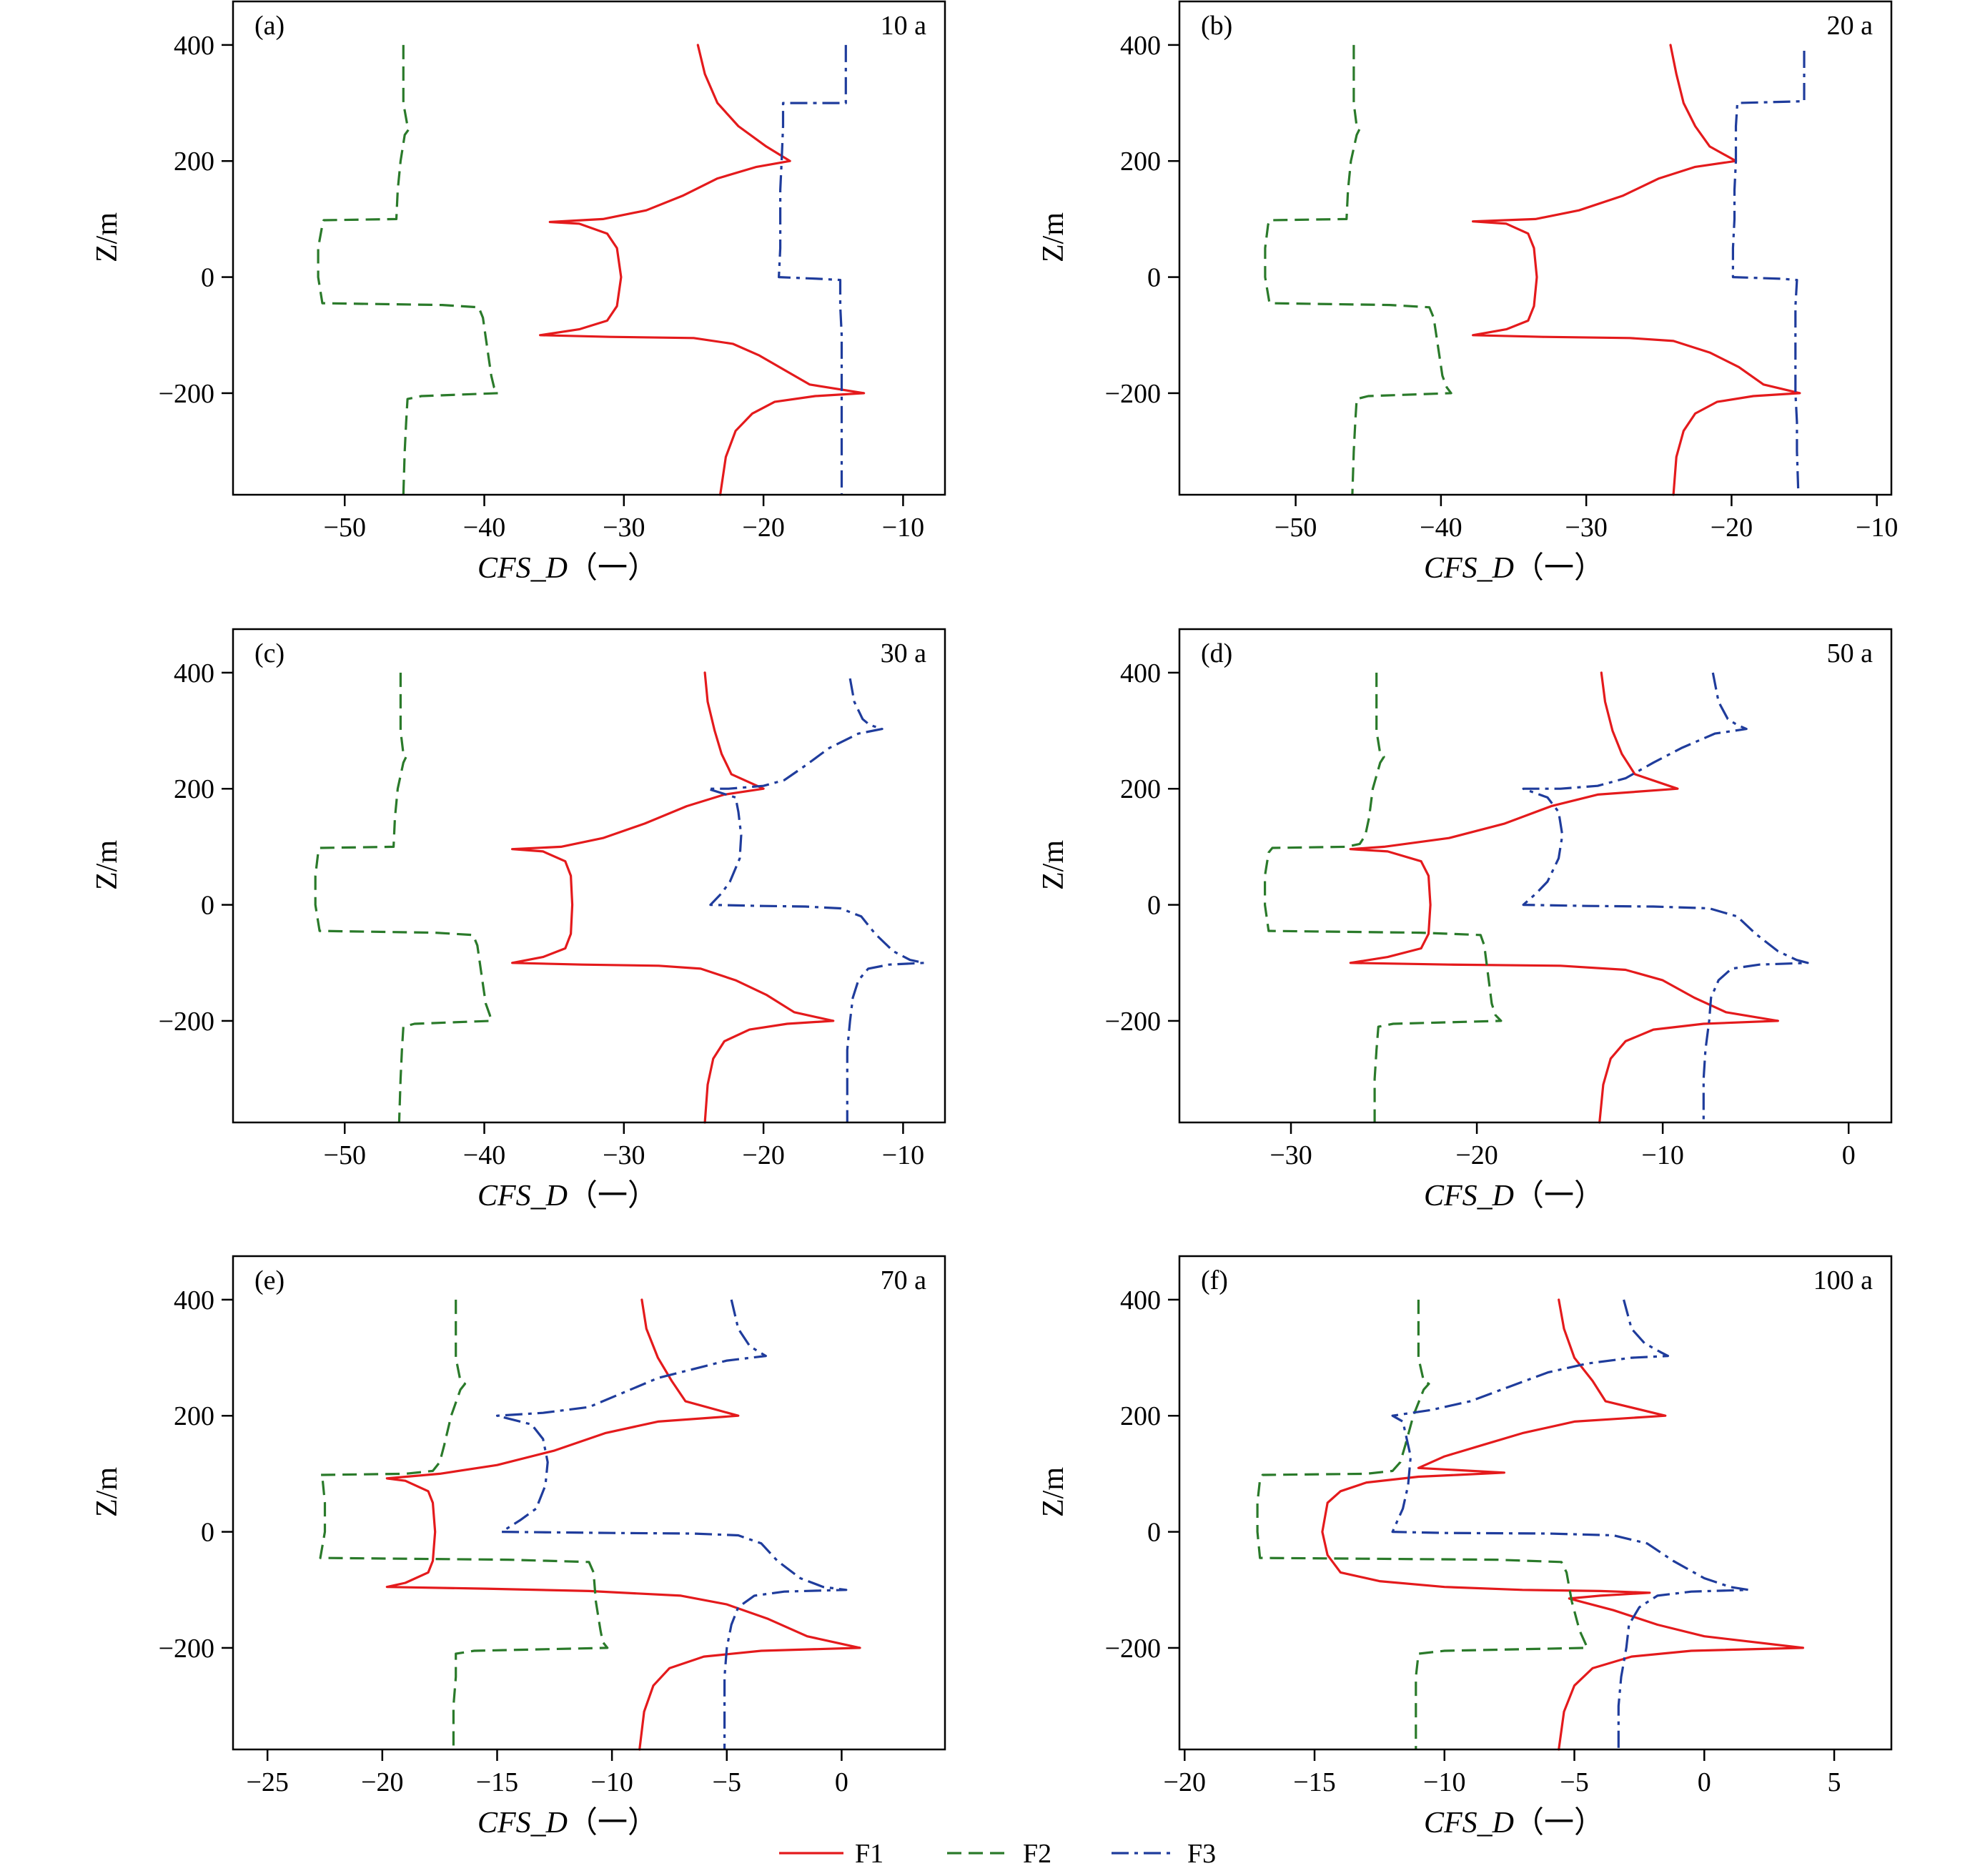 The image size is (1970, 1876). I want to click on time-label: 20 a, so click(1850, 26).